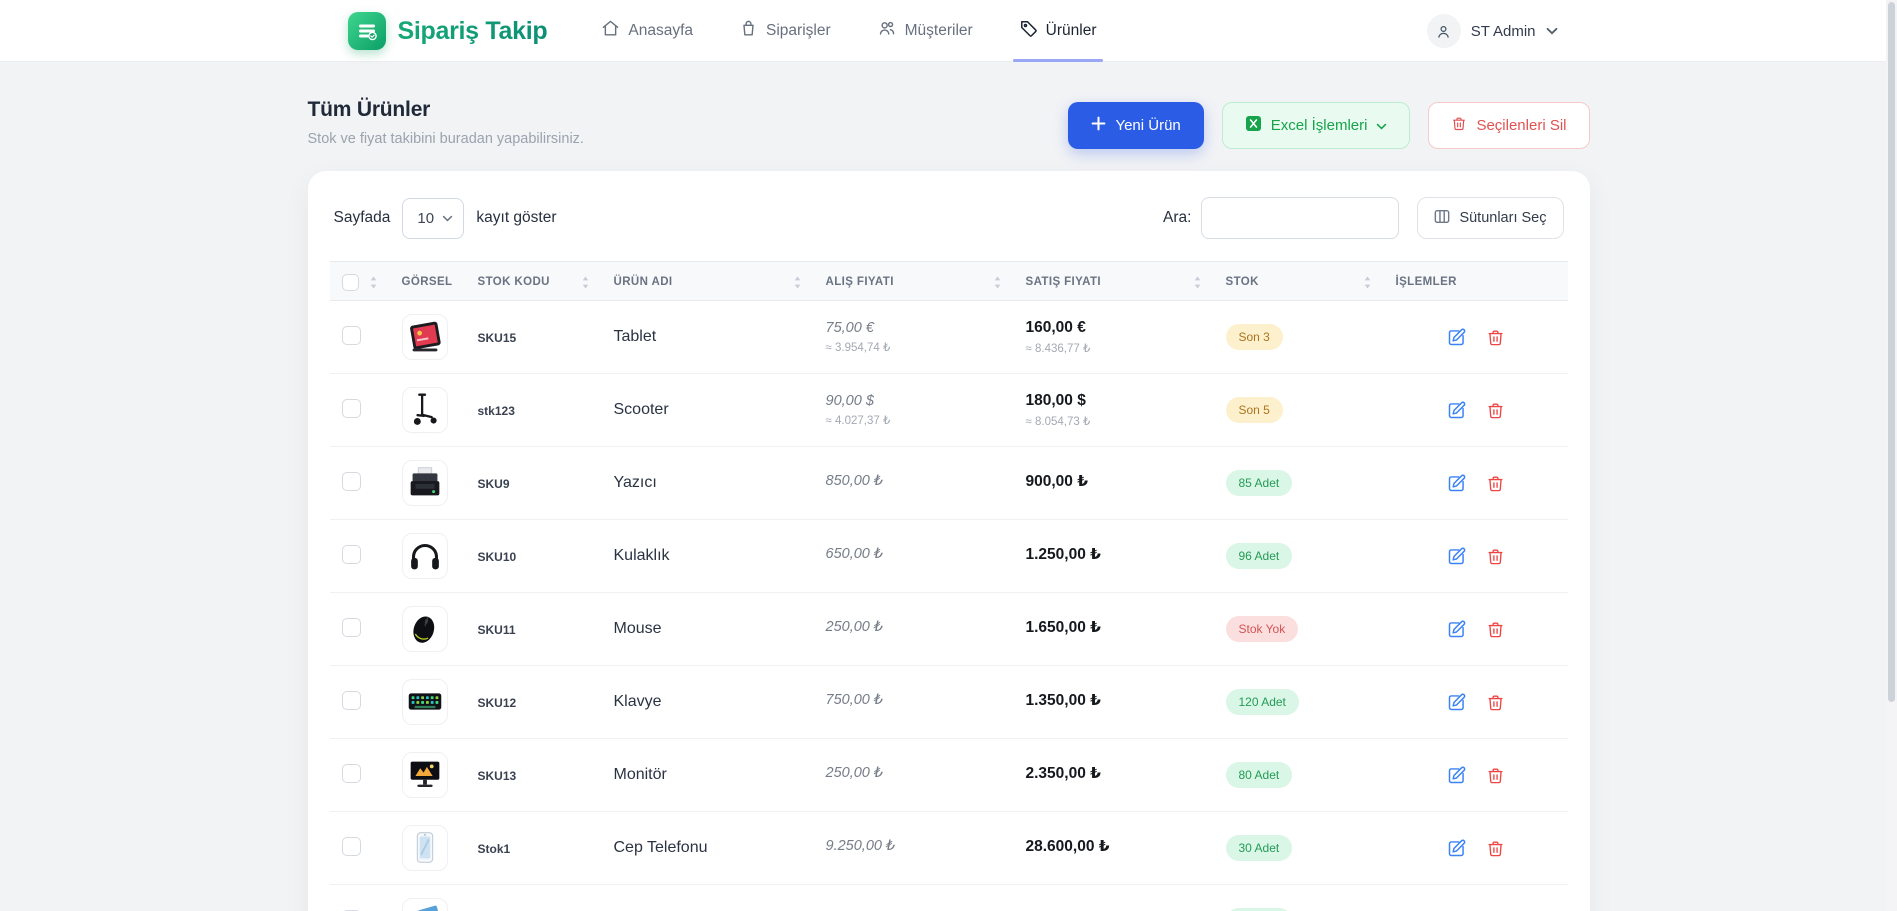 This screenshot has height=911, width=1897. What do you see at coordinates (1058, 349) in the screenshot?
I see `sell-price-approx: ≈ 8.436,77 ₺` at bounding box center [1058, 349].